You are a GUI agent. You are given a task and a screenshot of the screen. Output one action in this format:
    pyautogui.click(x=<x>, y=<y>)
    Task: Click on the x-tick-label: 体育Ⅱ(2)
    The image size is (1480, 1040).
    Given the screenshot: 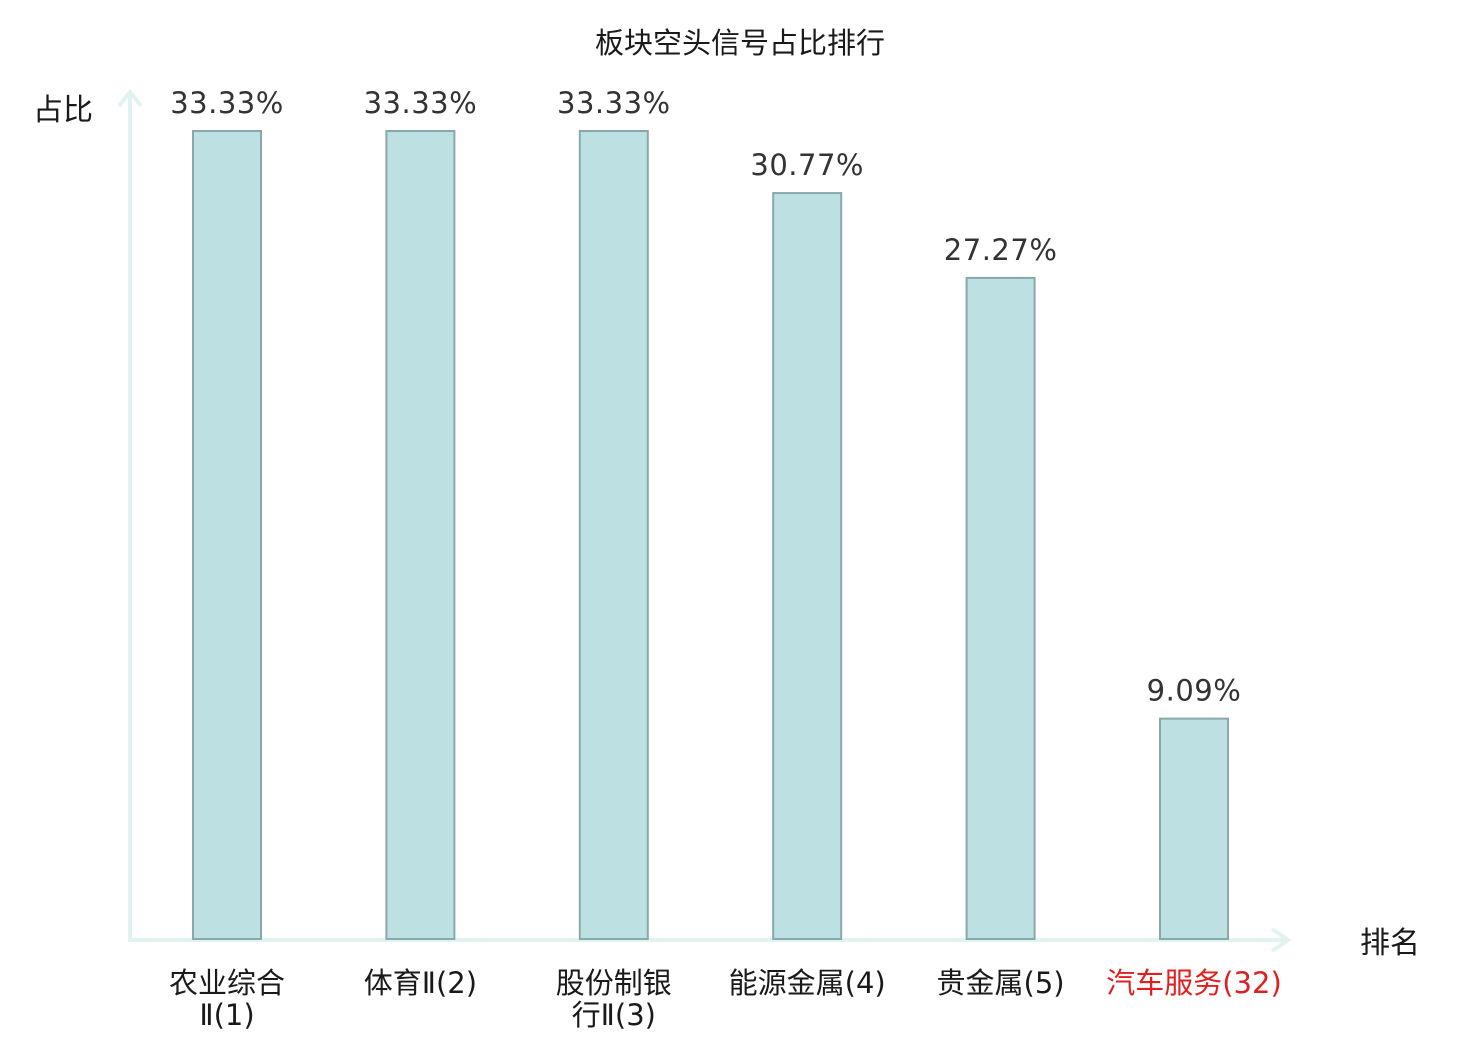 What is the action you would take?
    pyautogui.click(x=420, y=983)
    